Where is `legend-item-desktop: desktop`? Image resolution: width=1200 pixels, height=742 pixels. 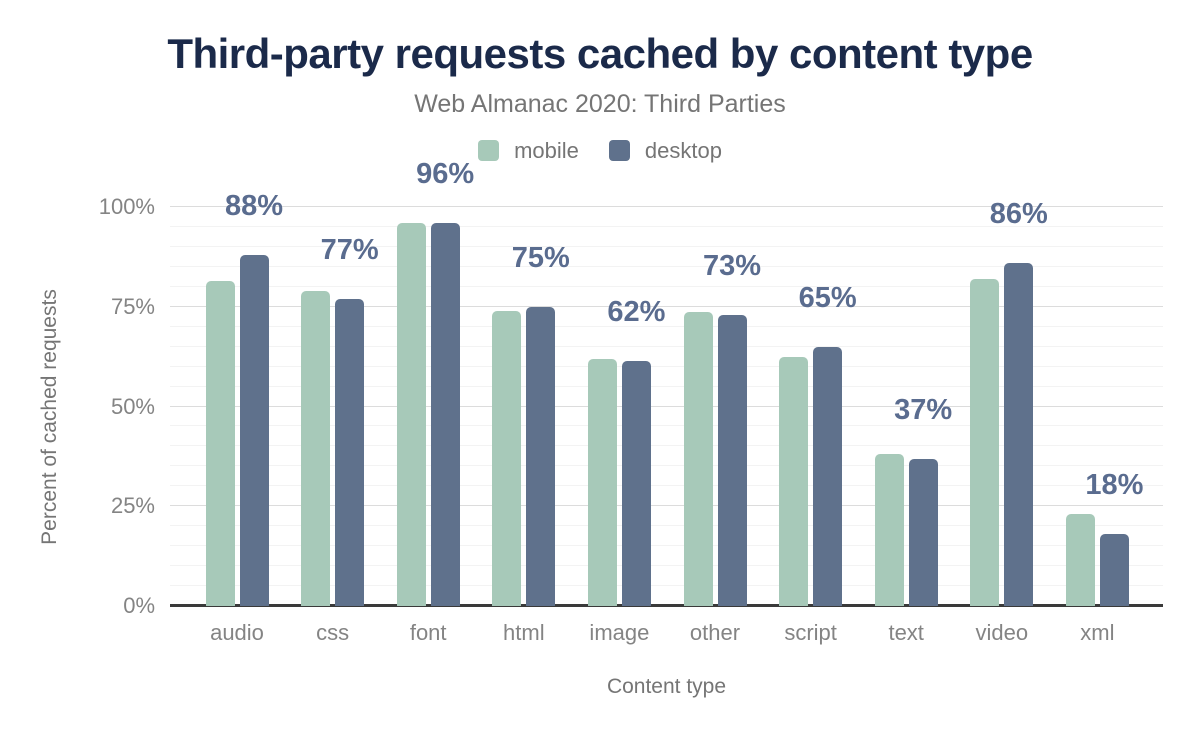 legend-item-desktop: desktop is located at coordinates (665, 150).